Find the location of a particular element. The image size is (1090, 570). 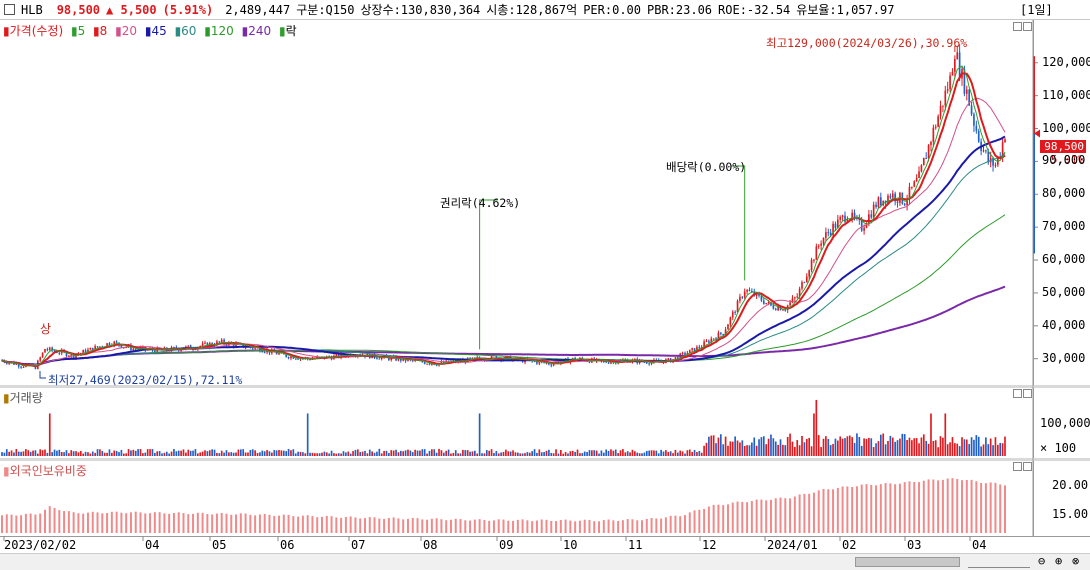

price-pane-minimize is located at coordinates (1017, 26).